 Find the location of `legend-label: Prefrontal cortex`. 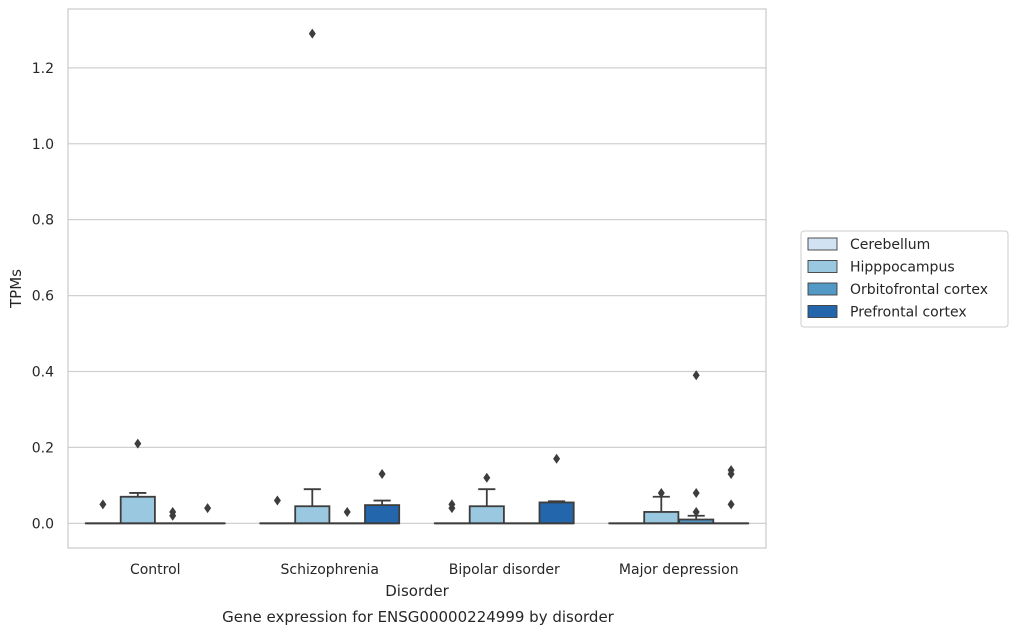

legend-label: Prefrontal cortex is located at coordinates (908, 313).